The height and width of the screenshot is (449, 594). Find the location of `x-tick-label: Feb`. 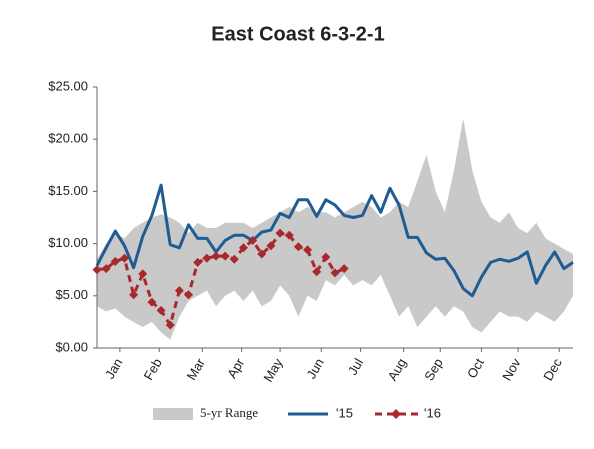

x-tick-label: Feb is located at coordinates (153, 369).